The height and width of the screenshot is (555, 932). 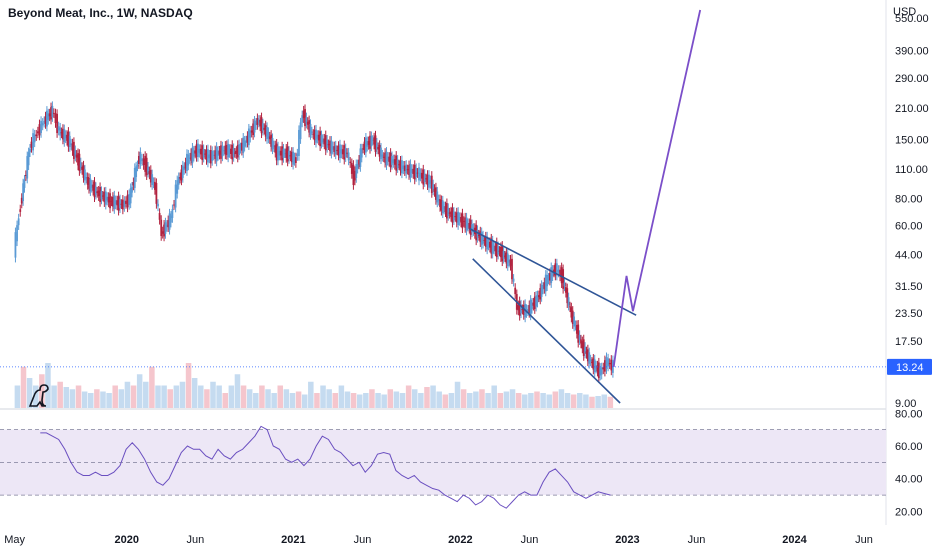 What do you see at coordinates (530, 540) in the screenshot?
I see `x-tick-label: Jun` at bounding box center [530, 540].